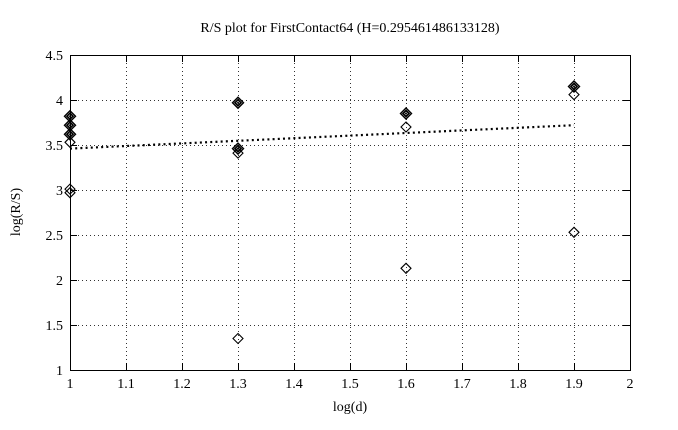 Image resolution: width=678 pixels, height=430 pixels. Describe the element at coordinates (55, 56) in the screenshot. I see `y-tick-label: 4.5` at that location.